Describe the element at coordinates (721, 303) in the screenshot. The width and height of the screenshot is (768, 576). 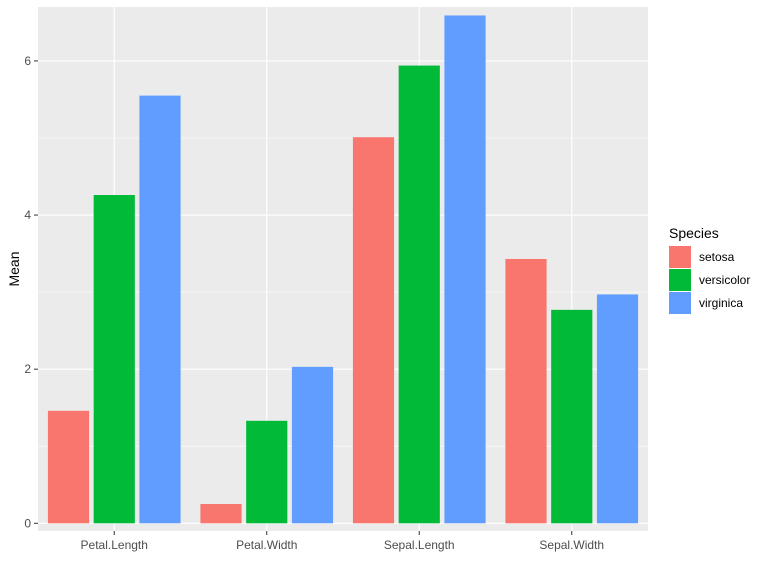
I see `legend-label-virginica: virginica` at that location.